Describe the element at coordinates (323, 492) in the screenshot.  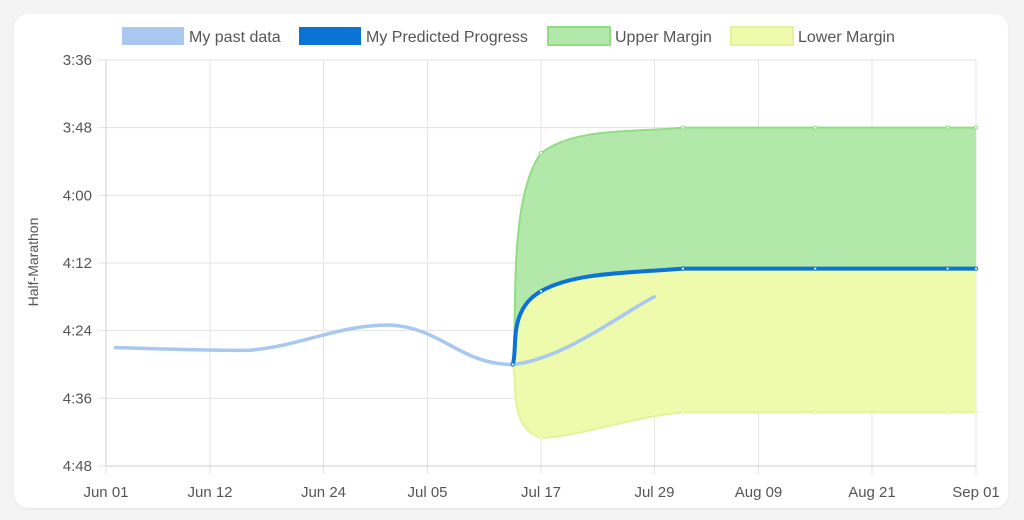
I see `x-tick-label: Jun 24` at that location.